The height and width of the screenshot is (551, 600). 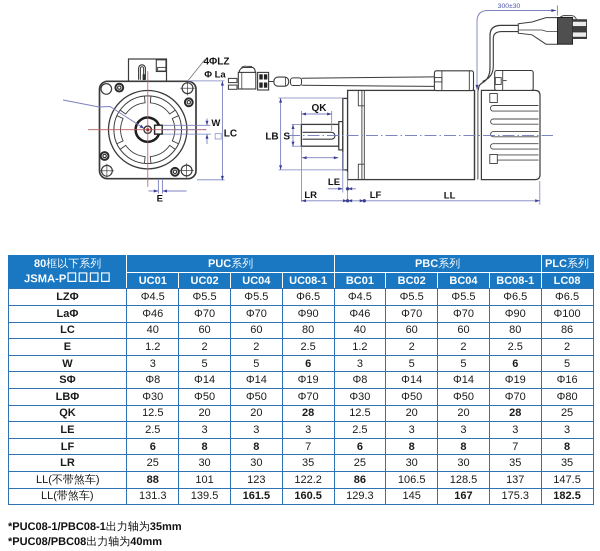 I want to click on svg-text: LC, so click(x=230, y=134).